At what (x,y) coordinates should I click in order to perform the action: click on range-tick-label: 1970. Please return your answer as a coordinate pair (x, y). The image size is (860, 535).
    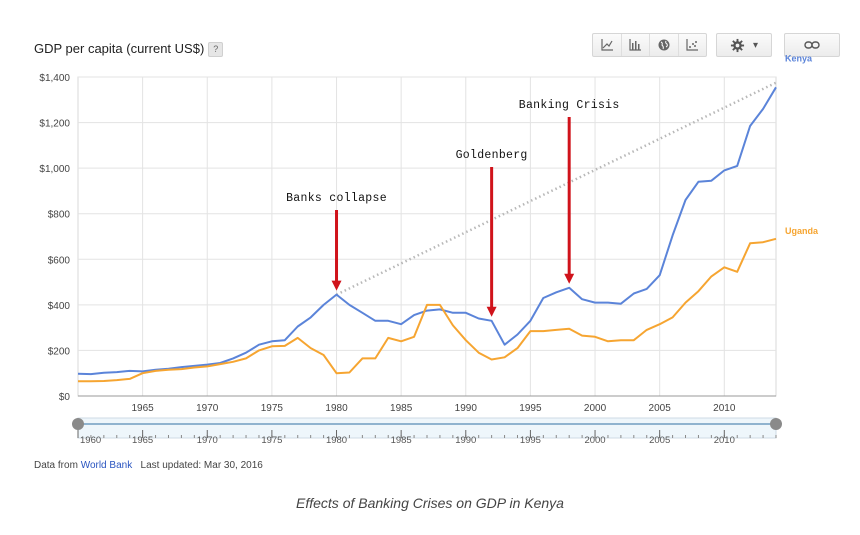
    Looking at the image, I should click on (207, 440).